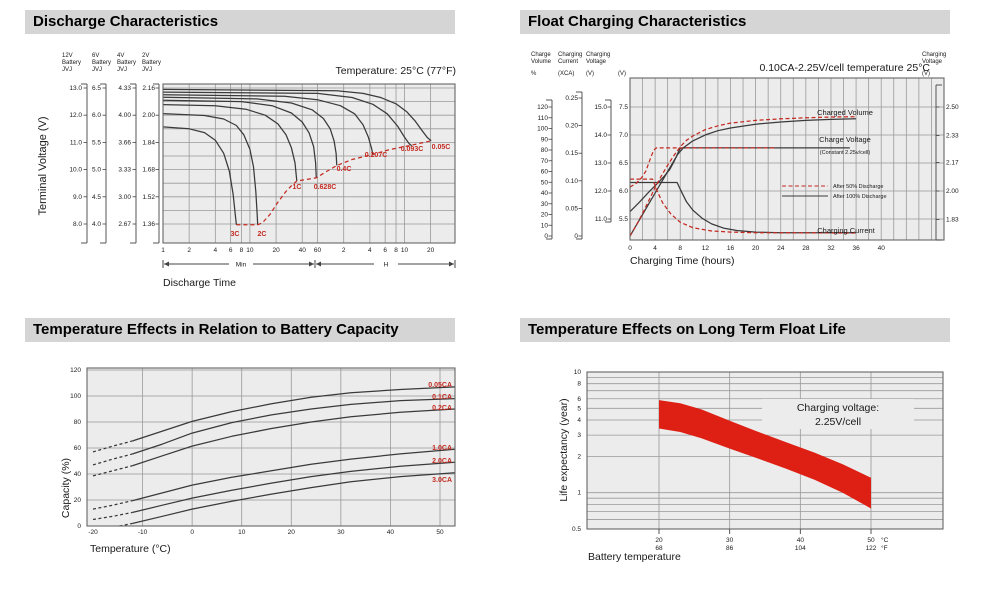 The width and height of the screenshot is (1000, 590). What do you see at coordinates (623, 191) in the screenshot?
I see `float-charging-tick-label: 6.0` at bounding box center [623, 191].